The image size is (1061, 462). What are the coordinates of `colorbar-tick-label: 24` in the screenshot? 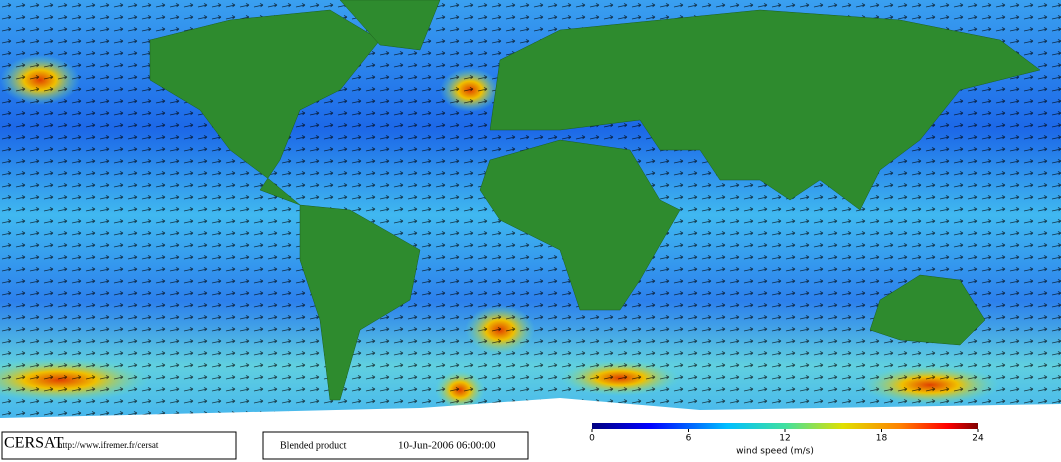 It's located at (978, 439).